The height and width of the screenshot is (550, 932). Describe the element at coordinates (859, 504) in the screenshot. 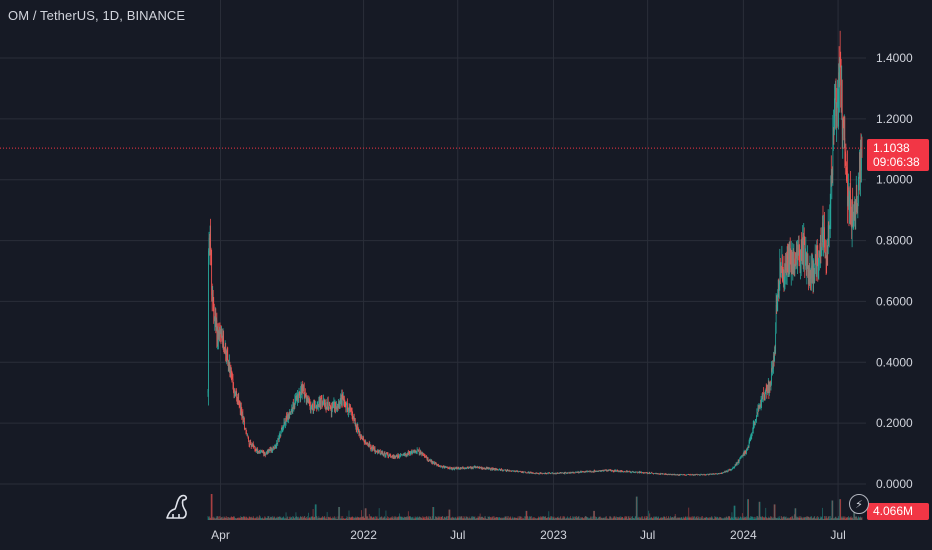

I see `lightning-icon: ⚡` at that location.